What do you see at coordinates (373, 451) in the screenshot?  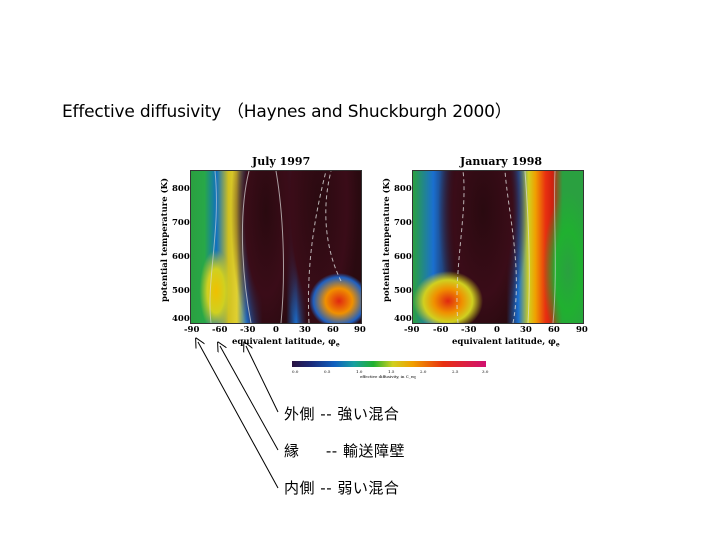 I see `note-meaning: 輸送障壁` at bounding box center [373, 451].